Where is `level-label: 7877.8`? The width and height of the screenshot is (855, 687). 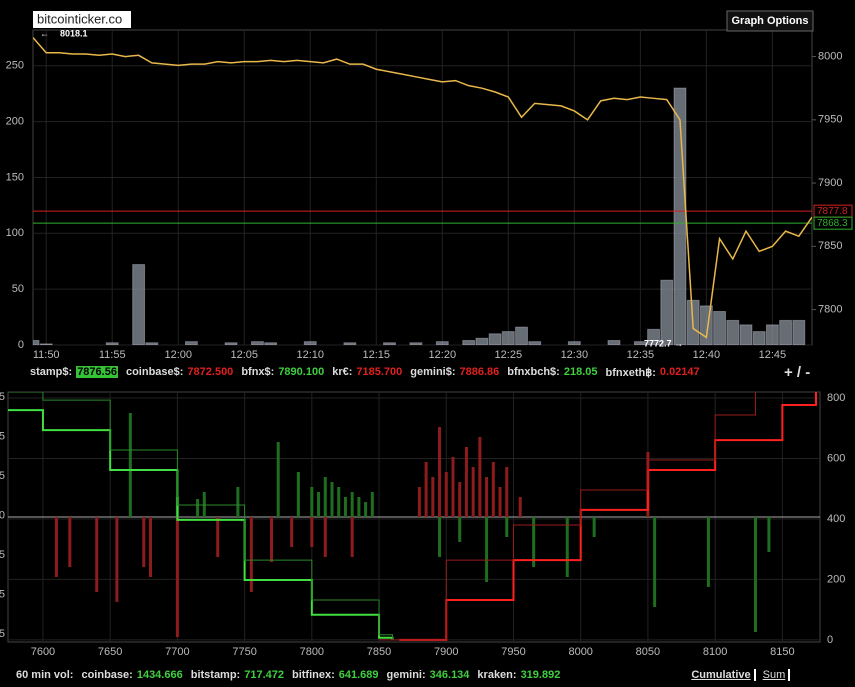 level-label: 7877.8 is located at coordinates (832, 211).